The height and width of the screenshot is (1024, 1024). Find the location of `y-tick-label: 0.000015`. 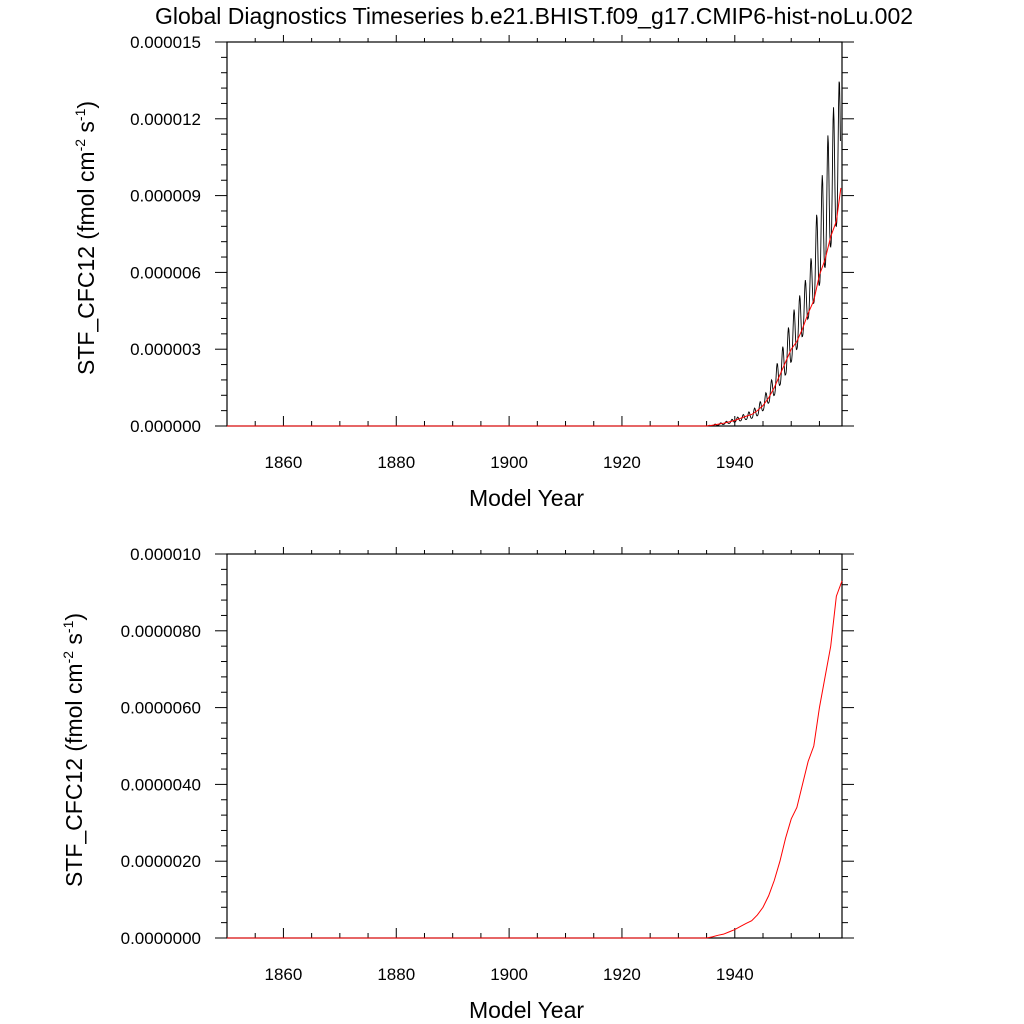

y-tick-label: 0.000015 is located at coordinates (165, 42).